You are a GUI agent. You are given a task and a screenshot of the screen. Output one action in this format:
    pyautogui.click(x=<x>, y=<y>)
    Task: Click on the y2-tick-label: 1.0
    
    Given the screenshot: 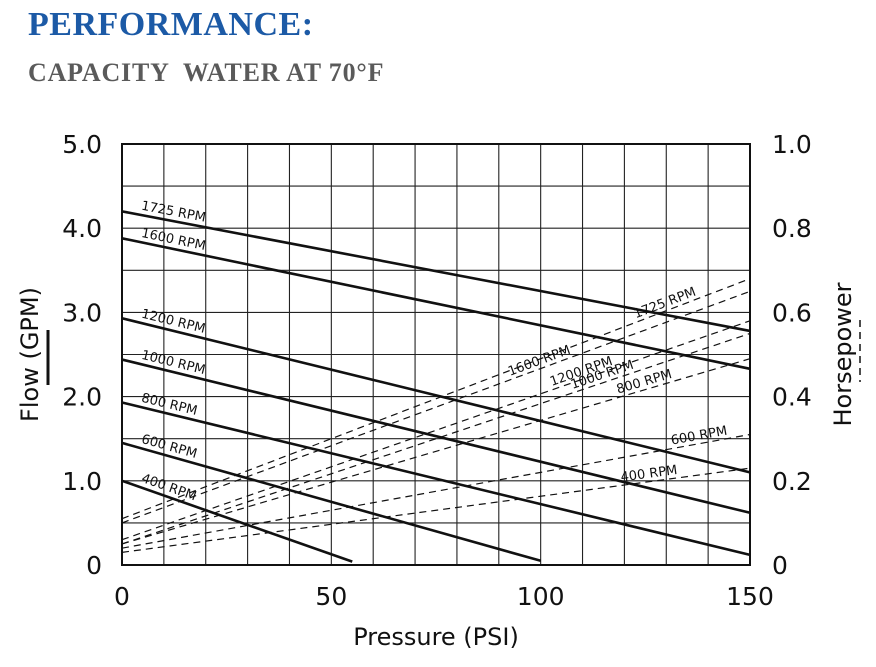 What is the action you would take?
    pyautogui.click(x=792, y=144)
    